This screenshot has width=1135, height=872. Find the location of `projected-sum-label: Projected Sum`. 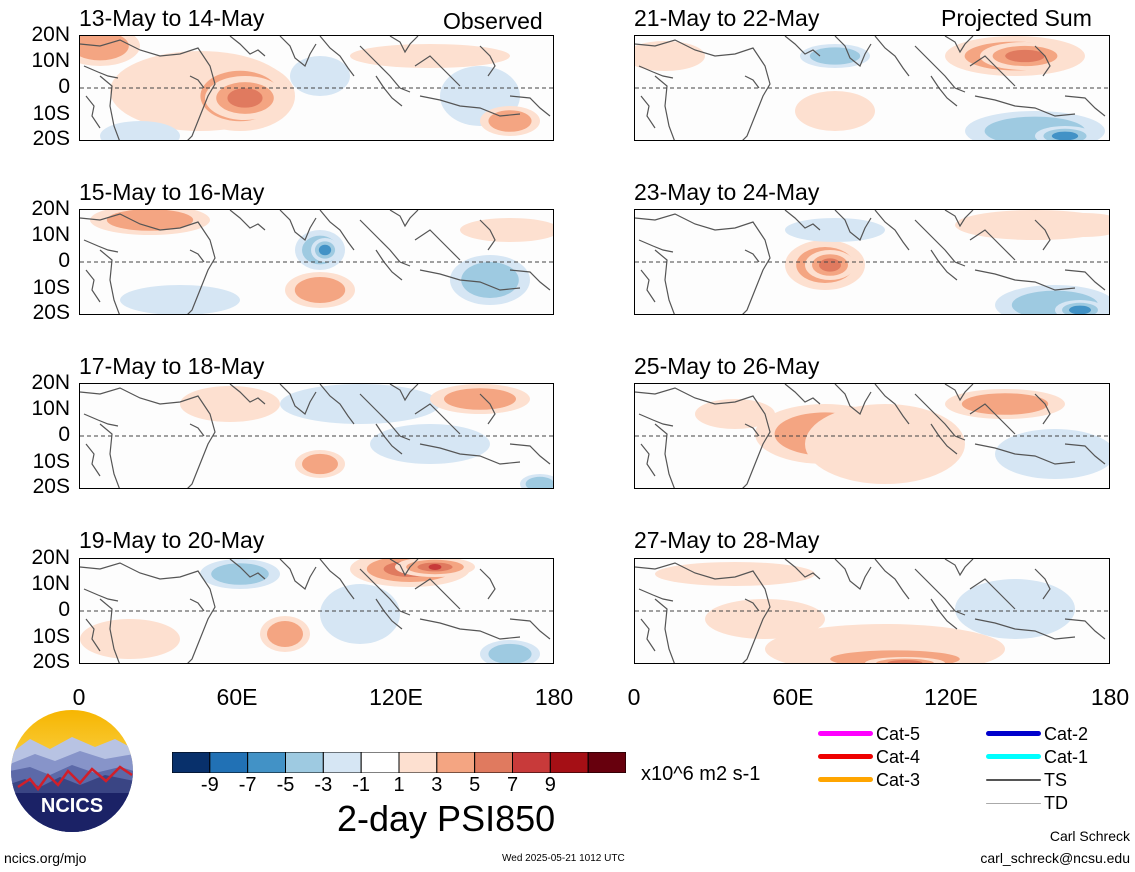

projected-sum-label: Projected Sum is located at coordinates (1016, 18).